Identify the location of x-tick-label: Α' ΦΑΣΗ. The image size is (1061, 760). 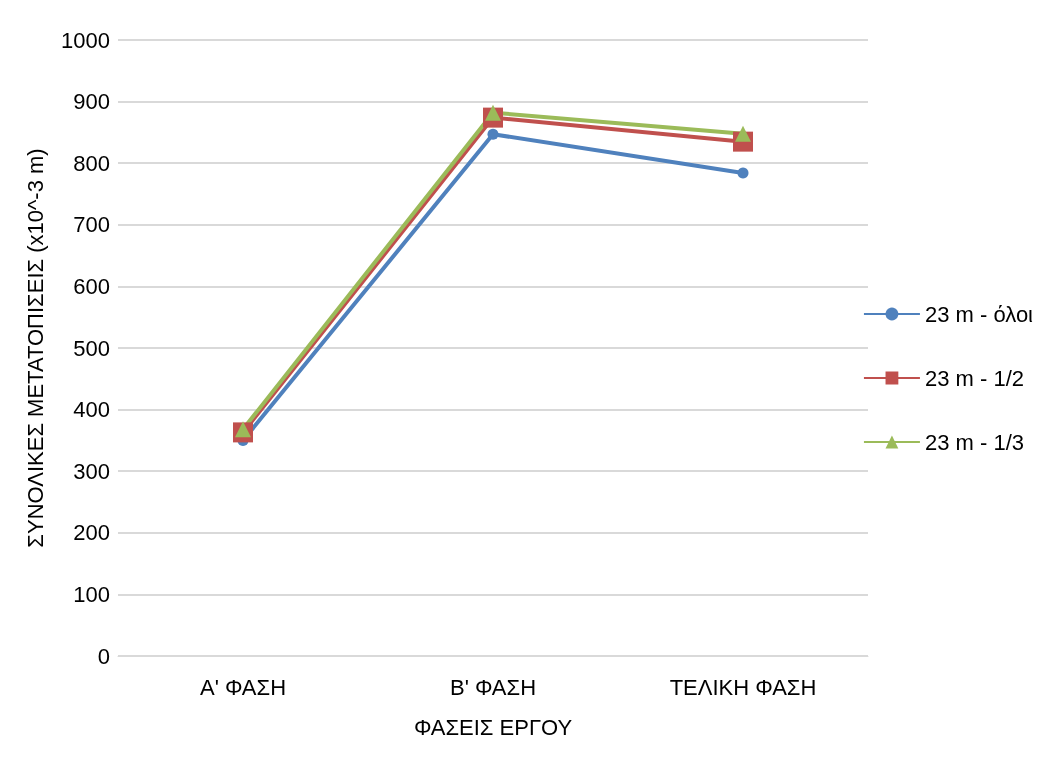
(243, 687).